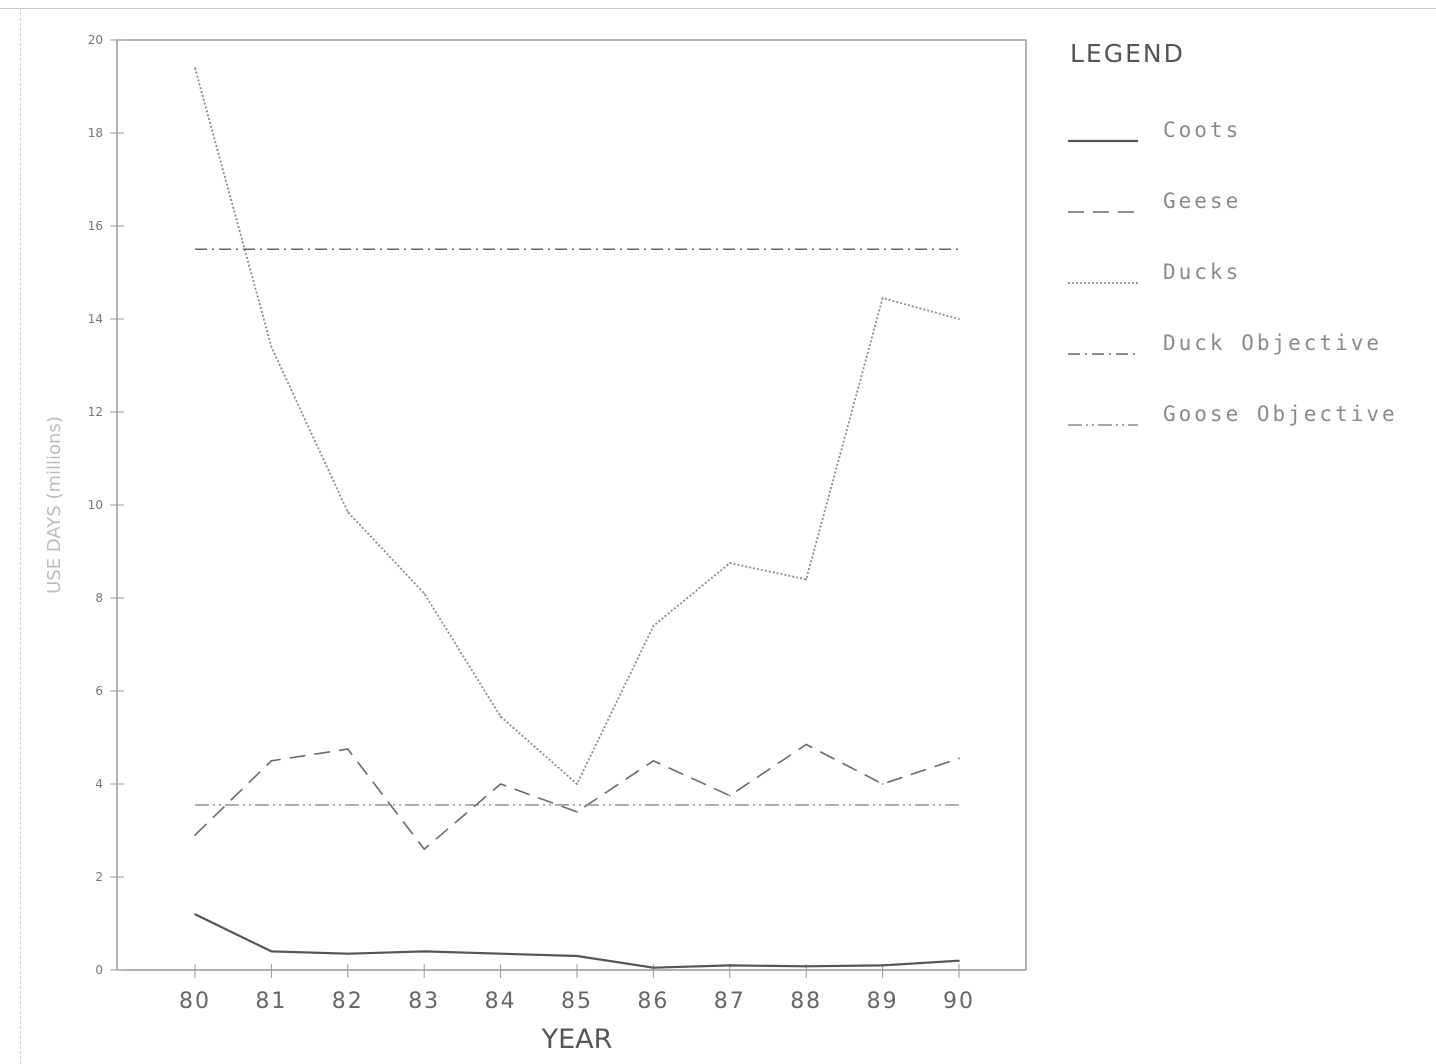  Describe the element at coordinates (54, 505) in the screenshot. I see `y-axis-title: USE DAYS (millions)` at that location.